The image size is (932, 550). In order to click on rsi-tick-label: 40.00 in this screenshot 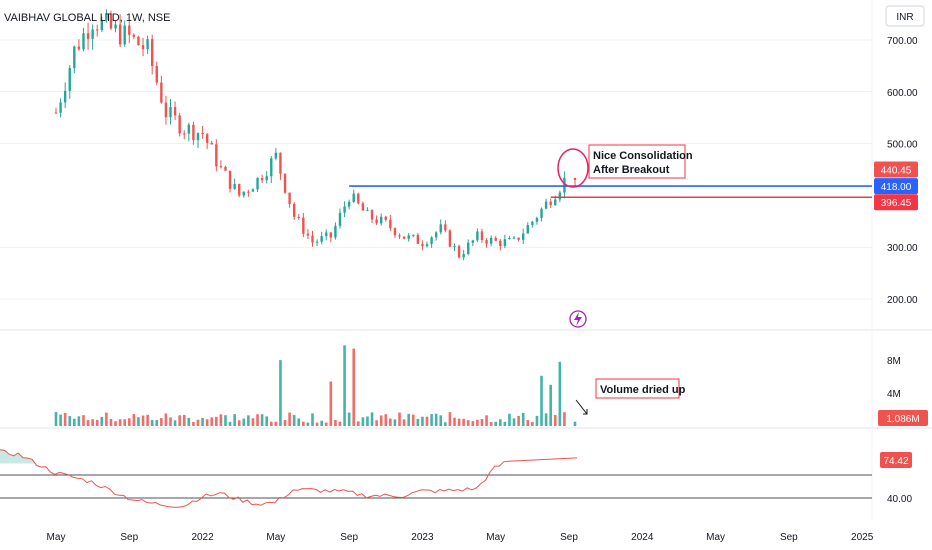, I will do `click(899, 499)`.